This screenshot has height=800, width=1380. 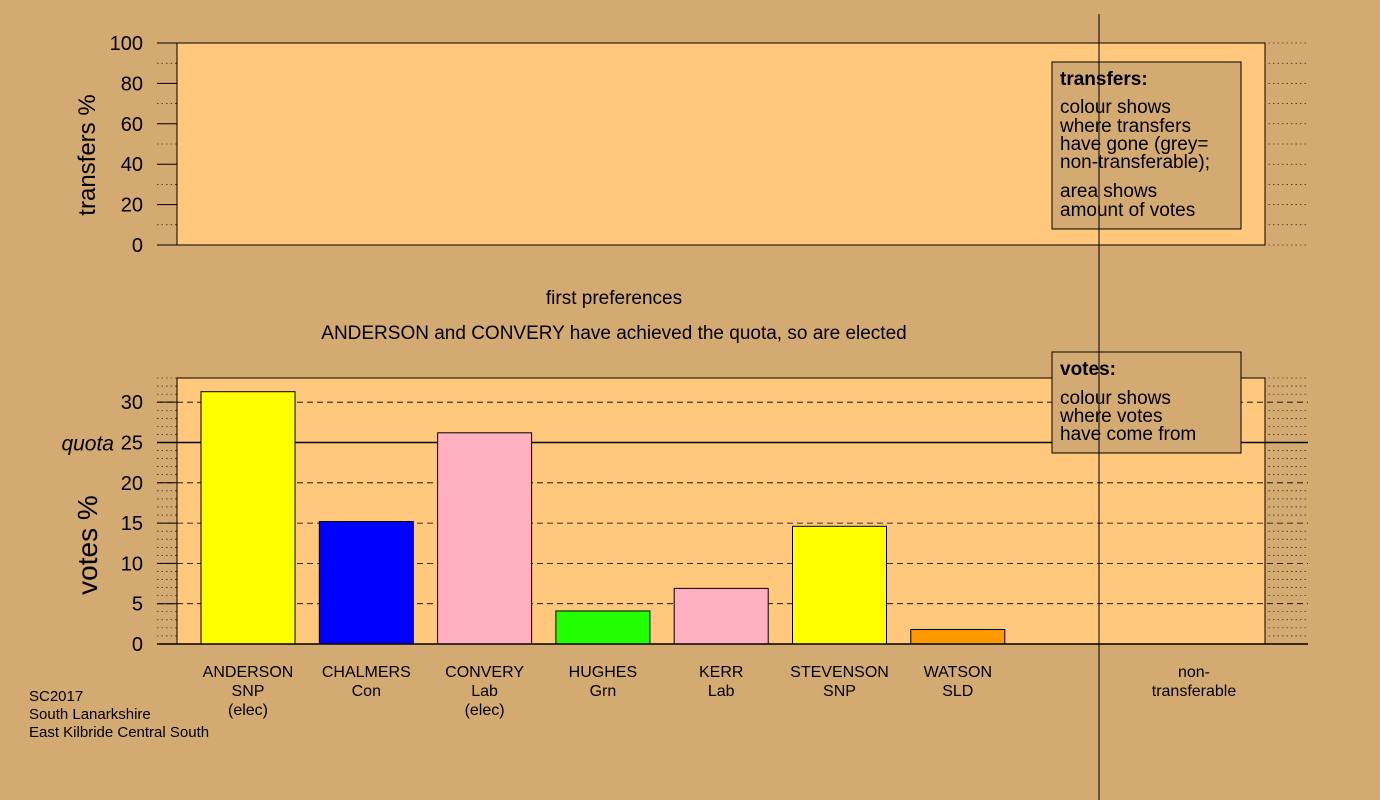 What do you see at coordinates (1104, 79) in the screenshot?
I see `transfers-legend-title: transfers:` at bounding box center [1104, 79].